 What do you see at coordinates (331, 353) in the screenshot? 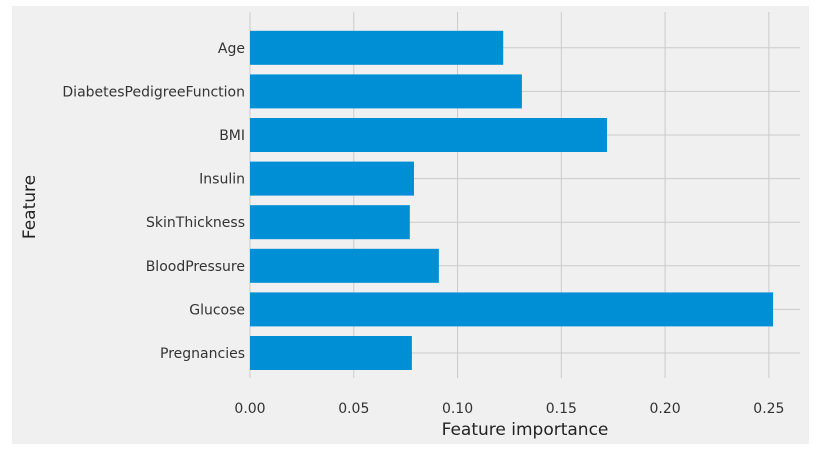
I see `bar-pregnancies` at bounding box center [331, 353].